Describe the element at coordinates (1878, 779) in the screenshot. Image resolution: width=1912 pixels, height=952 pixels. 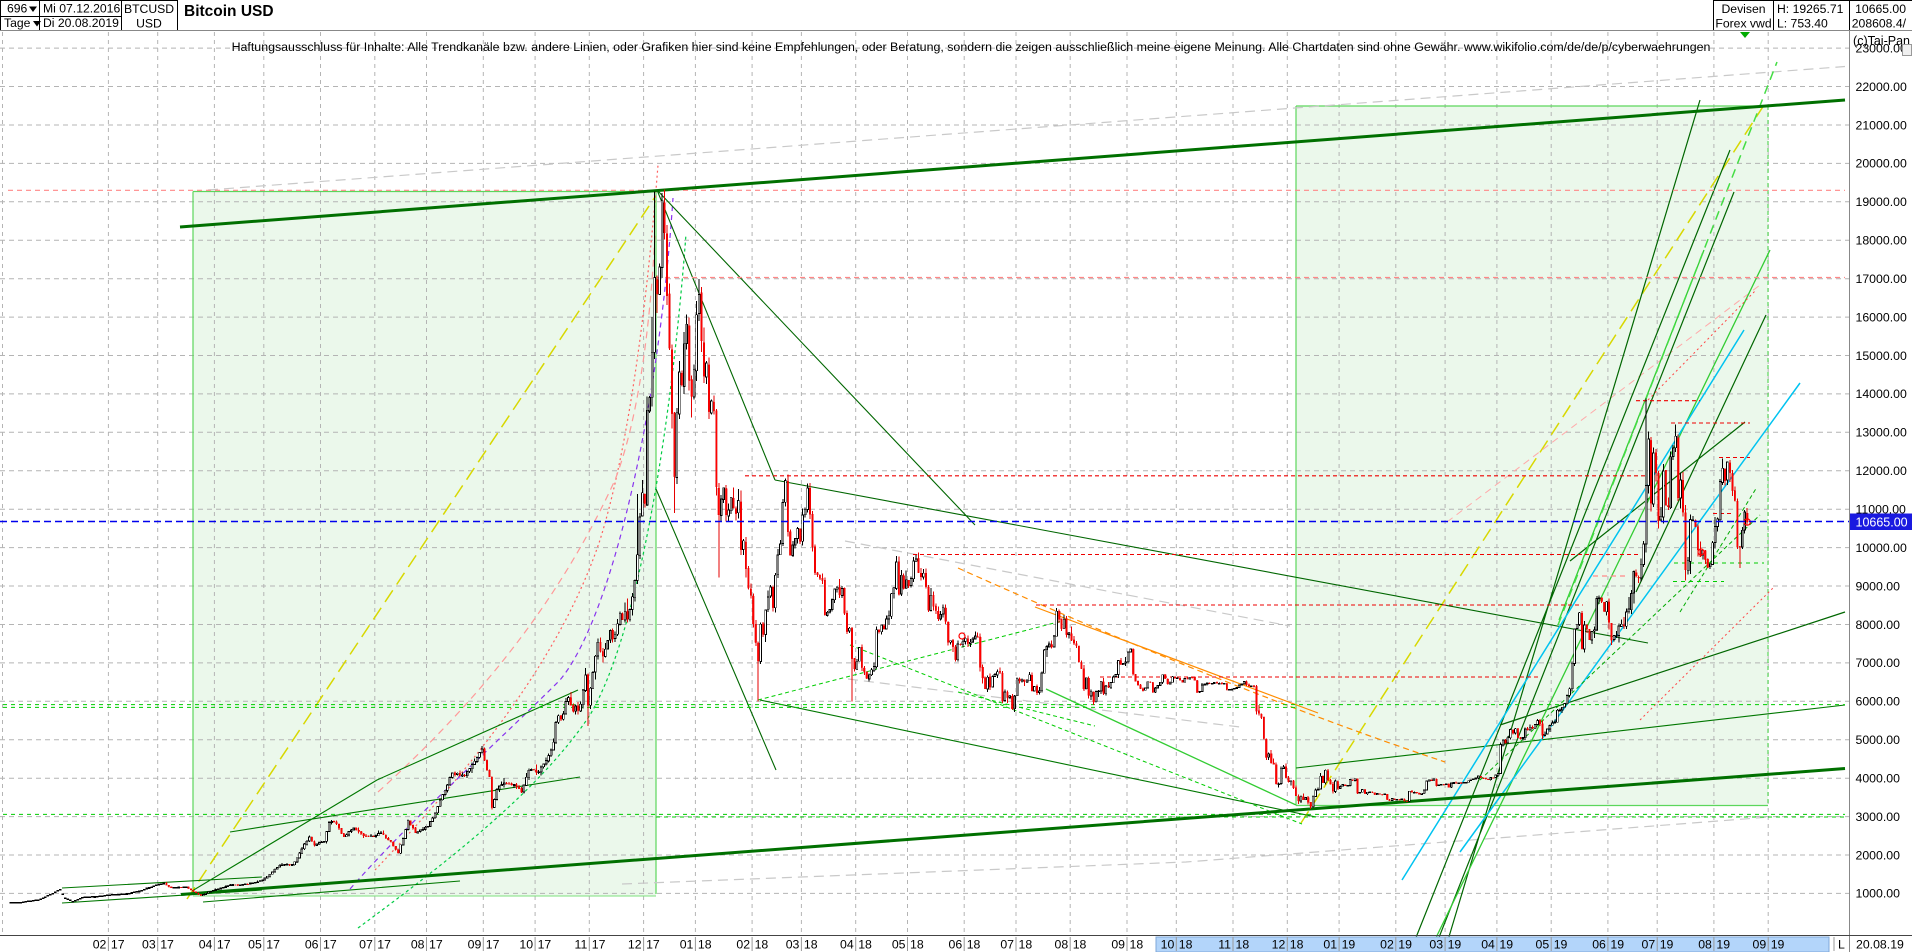
I see `svg-text: 4000.00` at that location.